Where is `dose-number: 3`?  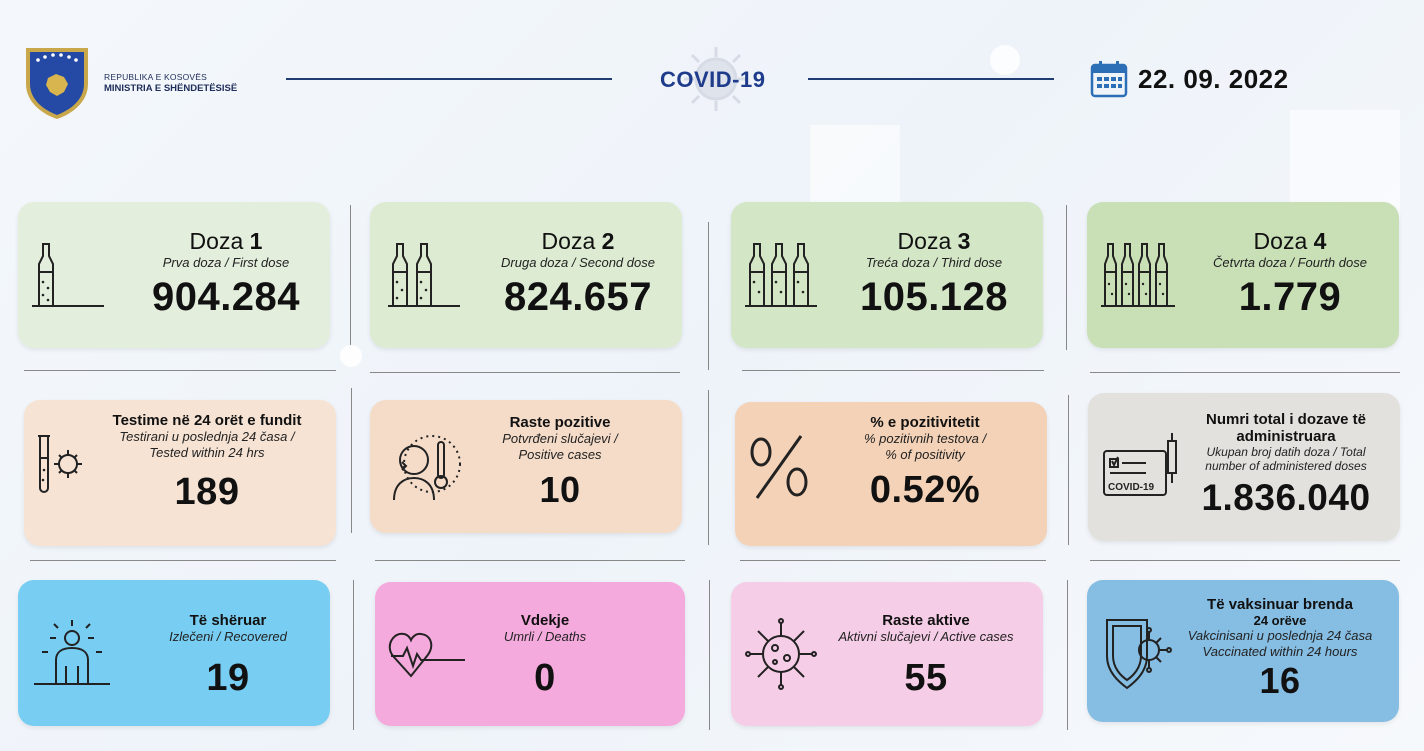 dose-number: 3 is located at coordinates (964, 241).